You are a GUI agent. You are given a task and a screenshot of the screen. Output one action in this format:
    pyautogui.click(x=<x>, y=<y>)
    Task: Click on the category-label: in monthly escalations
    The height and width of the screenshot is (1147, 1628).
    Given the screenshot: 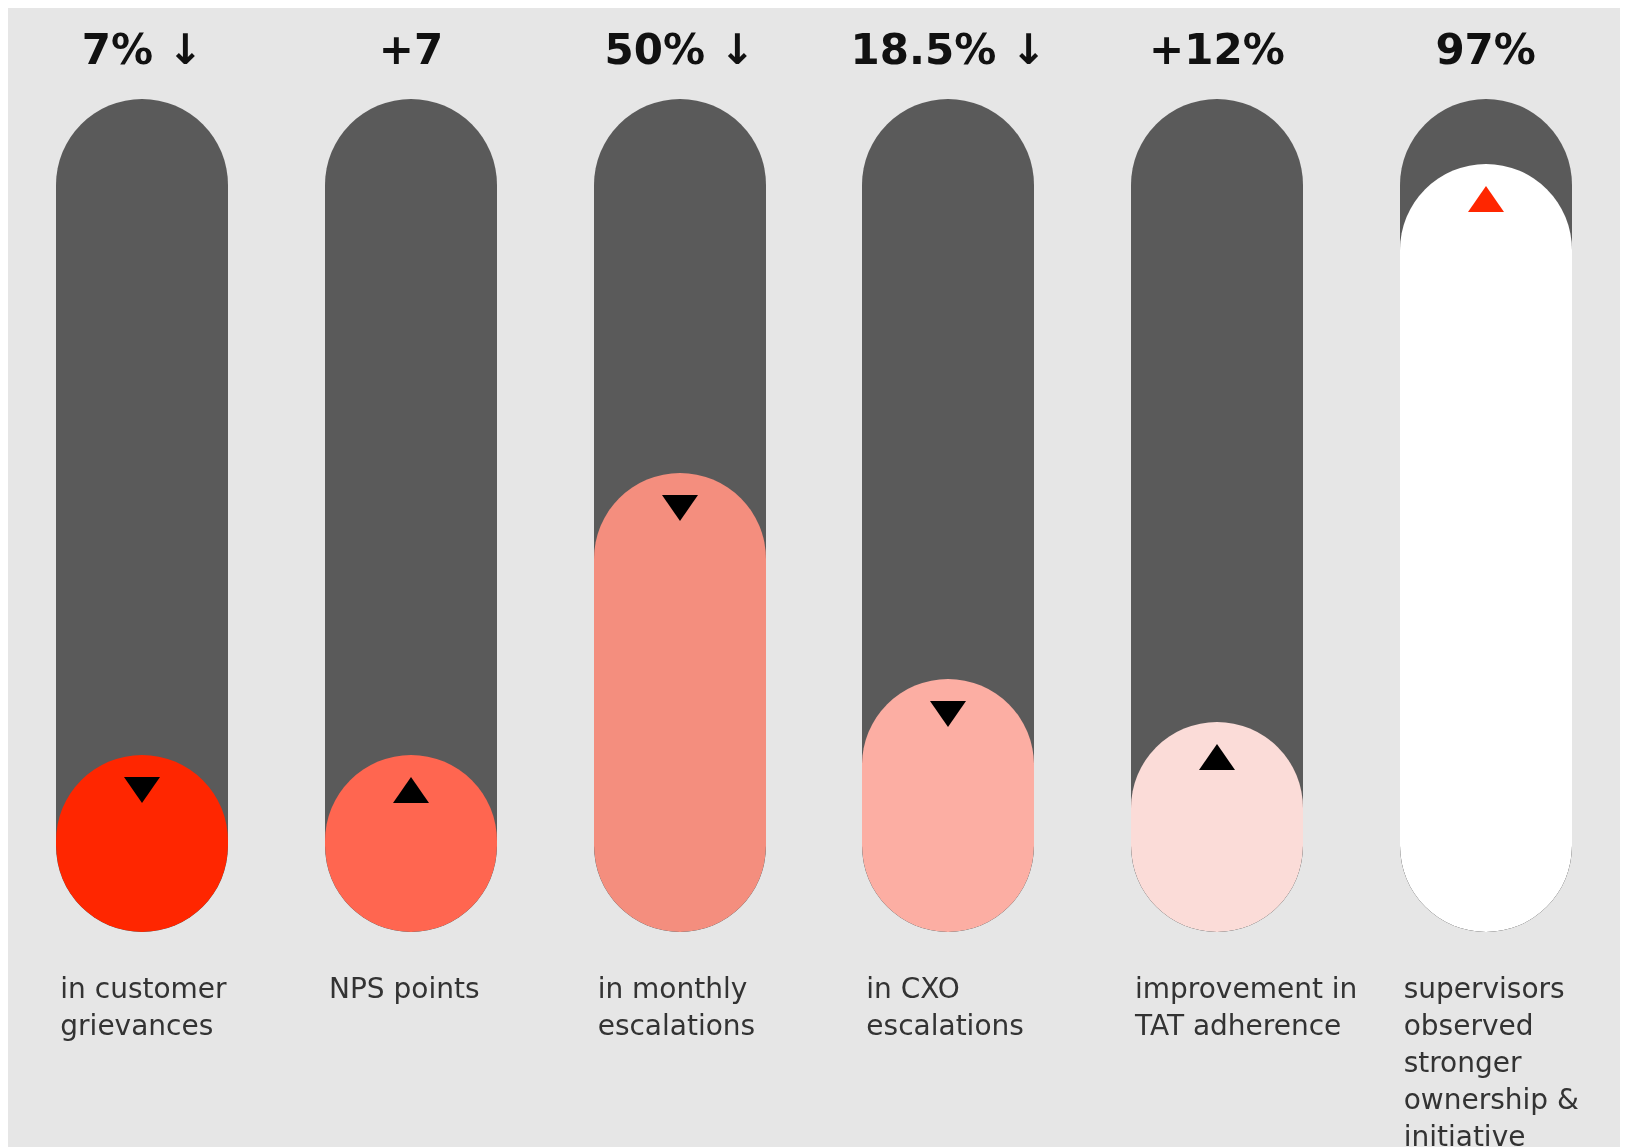 What is the action you would take?
    pyautogui.click(x=677, y=1007)
    